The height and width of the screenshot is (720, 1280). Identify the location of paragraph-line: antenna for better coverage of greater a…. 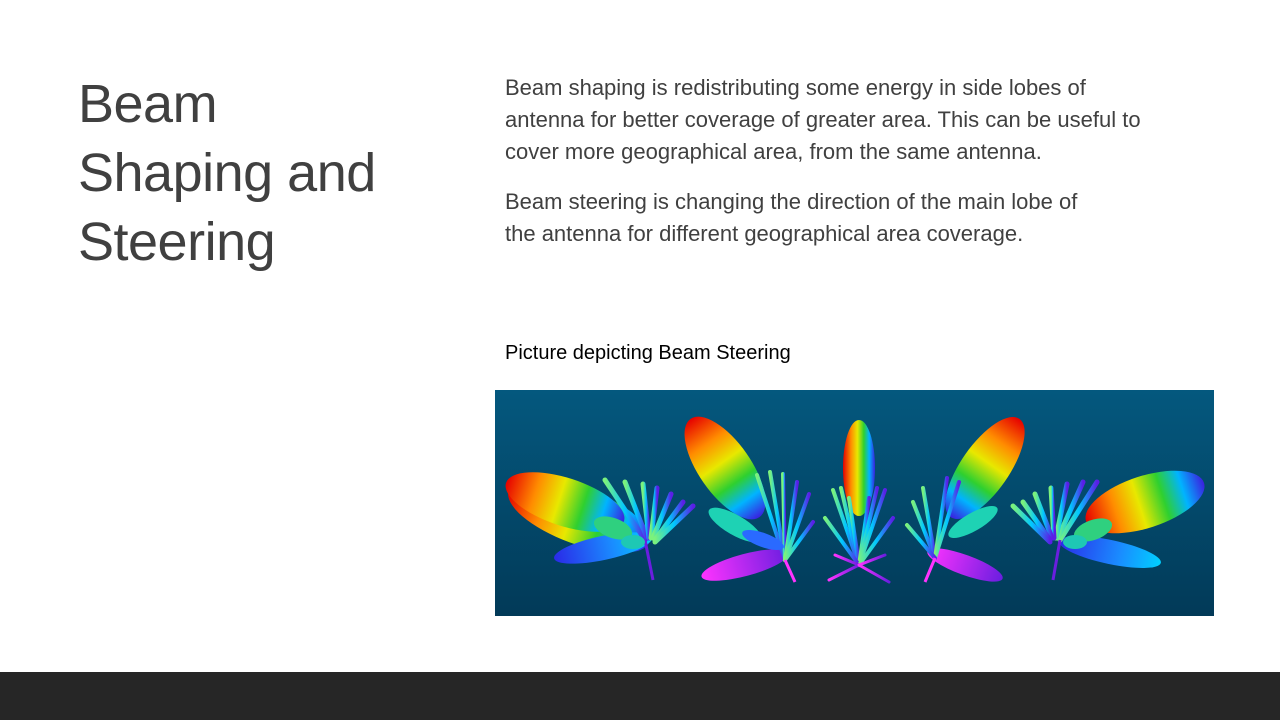
(823, 119).